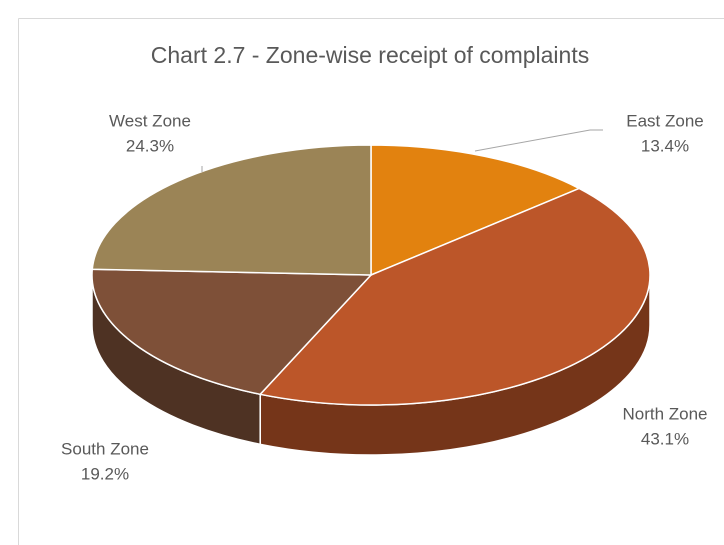 The image size is (724, 545). Describe the element at coordinates (105, 448) in the screenshot. I see `slice-label: South Zone` at that location.